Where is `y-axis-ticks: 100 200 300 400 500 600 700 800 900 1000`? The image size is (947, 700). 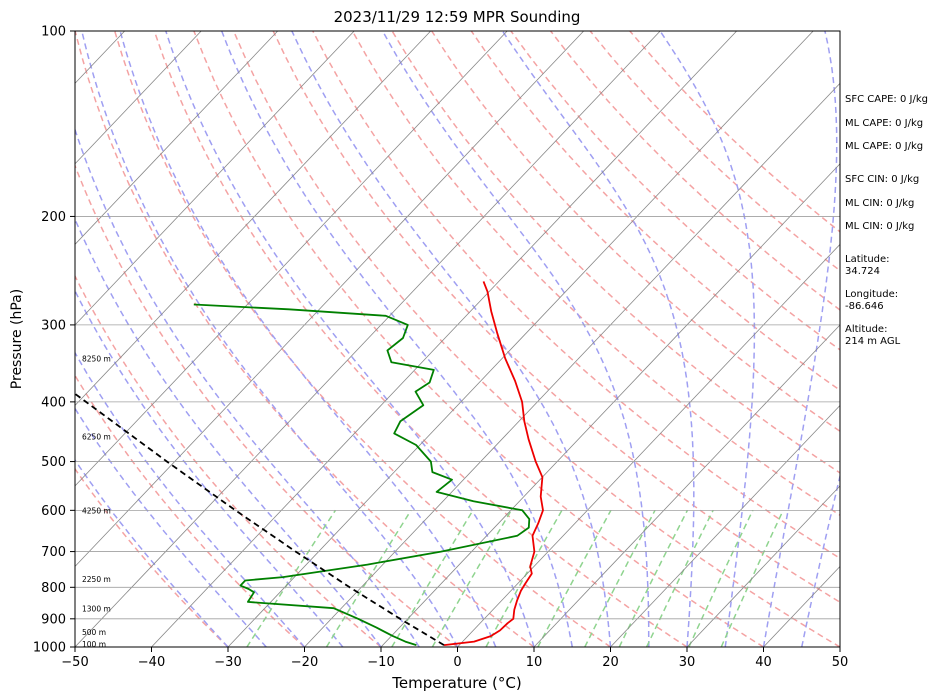
y-axis-ticks: 100 200 300 400 500 600 700 800 900 1000 is located at coordinates (54, 340).